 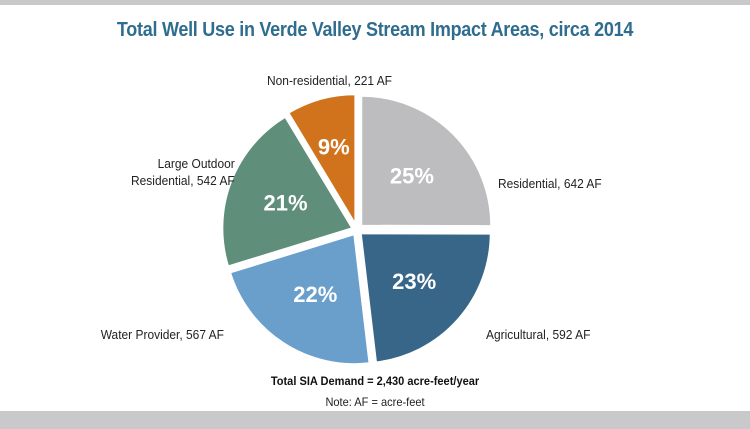 What do you see at coordinates (183, 172) in the screenshot?
I see `label-large-outdoor-residential: Large Outdoor Residential, 542 AF` at bounding box center [183, 172].